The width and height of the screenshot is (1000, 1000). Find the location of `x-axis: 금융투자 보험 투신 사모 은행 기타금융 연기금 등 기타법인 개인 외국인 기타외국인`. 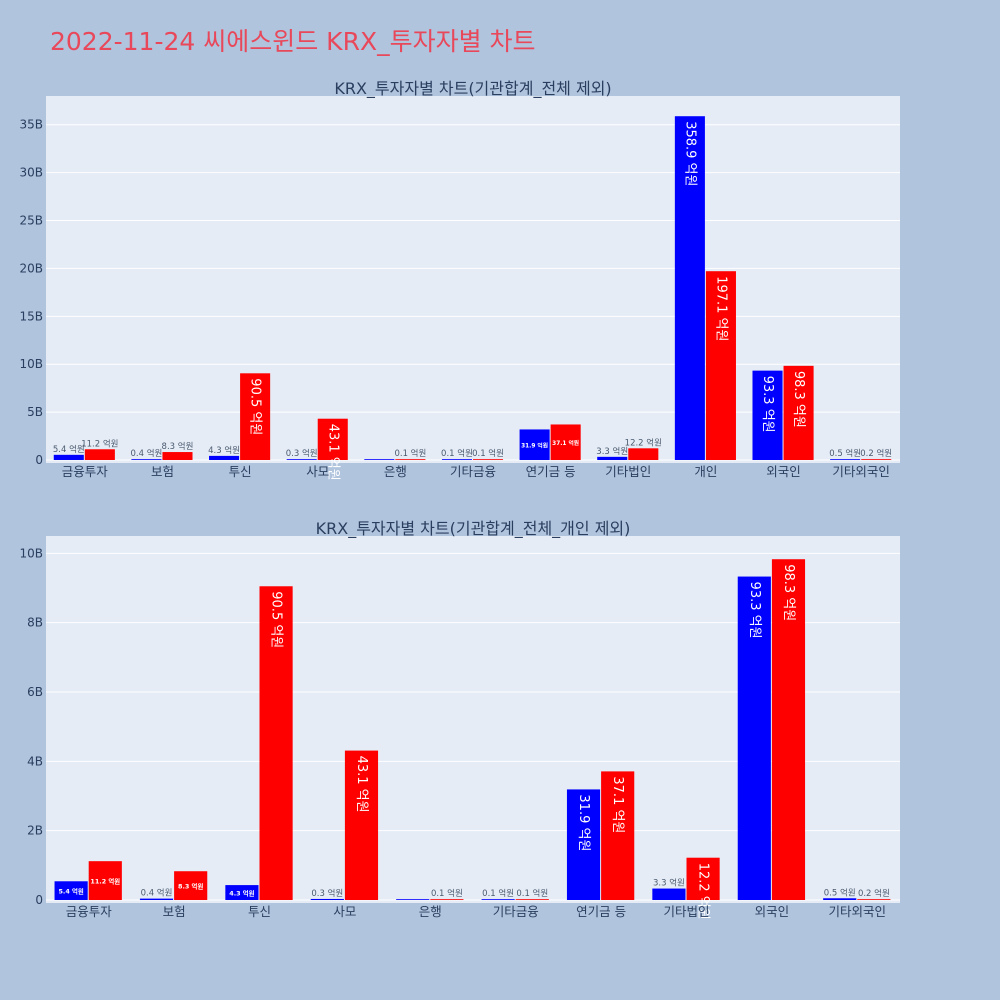

x-axis: 금융투자 보험 투신 사모 은행 기타금융 연기금 등 기타법인 개인 외국인 기타외국인 is located at coordinates (476, 471).